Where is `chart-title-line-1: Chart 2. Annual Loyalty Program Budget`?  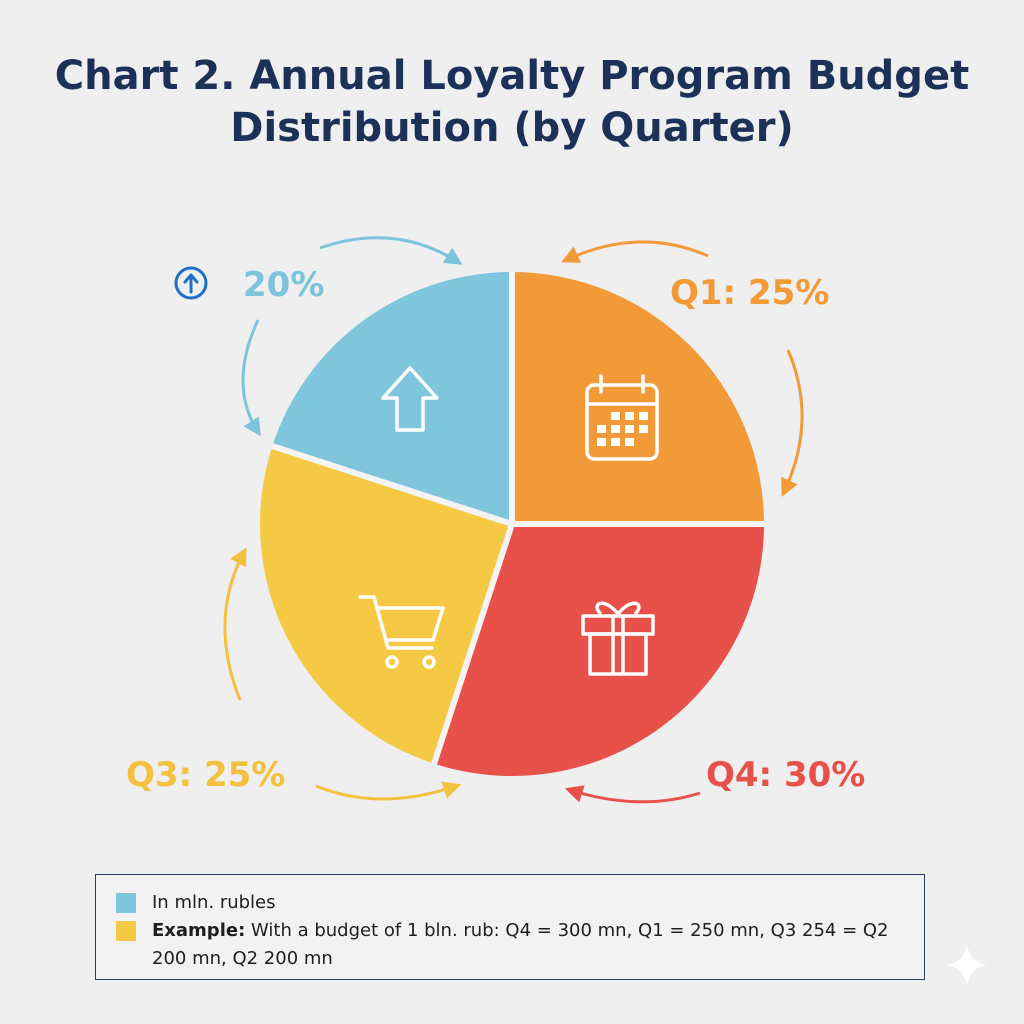
chart-title-line-1: Chart 2. Annual Loyalty Program Budget is located at coordinates (512, 76).